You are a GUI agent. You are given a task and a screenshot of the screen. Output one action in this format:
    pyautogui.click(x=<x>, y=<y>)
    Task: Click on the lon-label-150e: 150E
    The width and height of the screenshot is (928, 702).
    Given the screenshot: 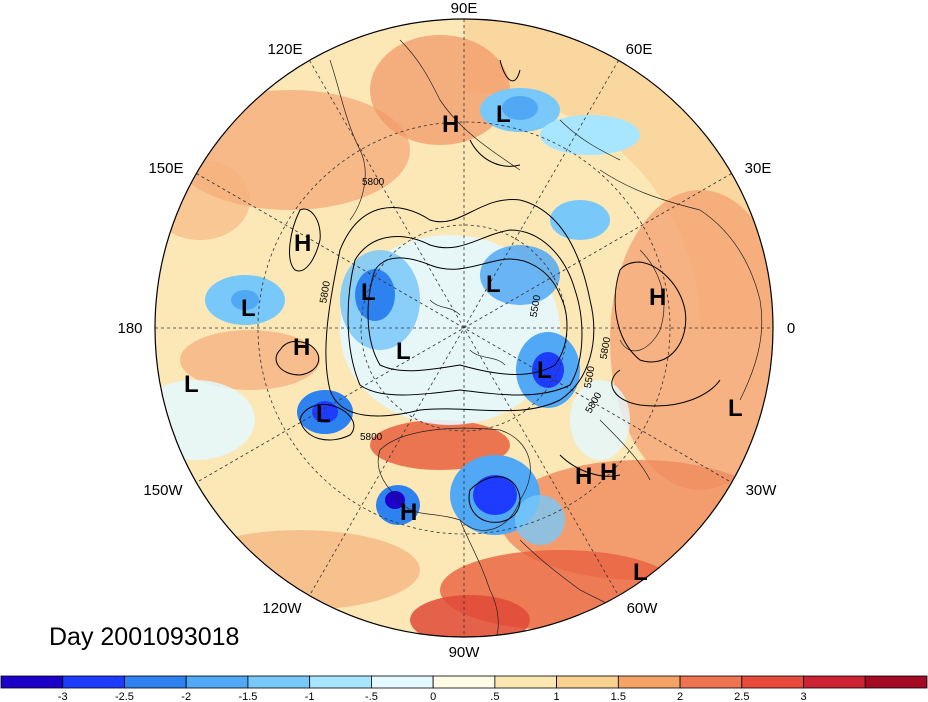 What is the action you would take?
    pyautogui.click(x=165, y=168)
    